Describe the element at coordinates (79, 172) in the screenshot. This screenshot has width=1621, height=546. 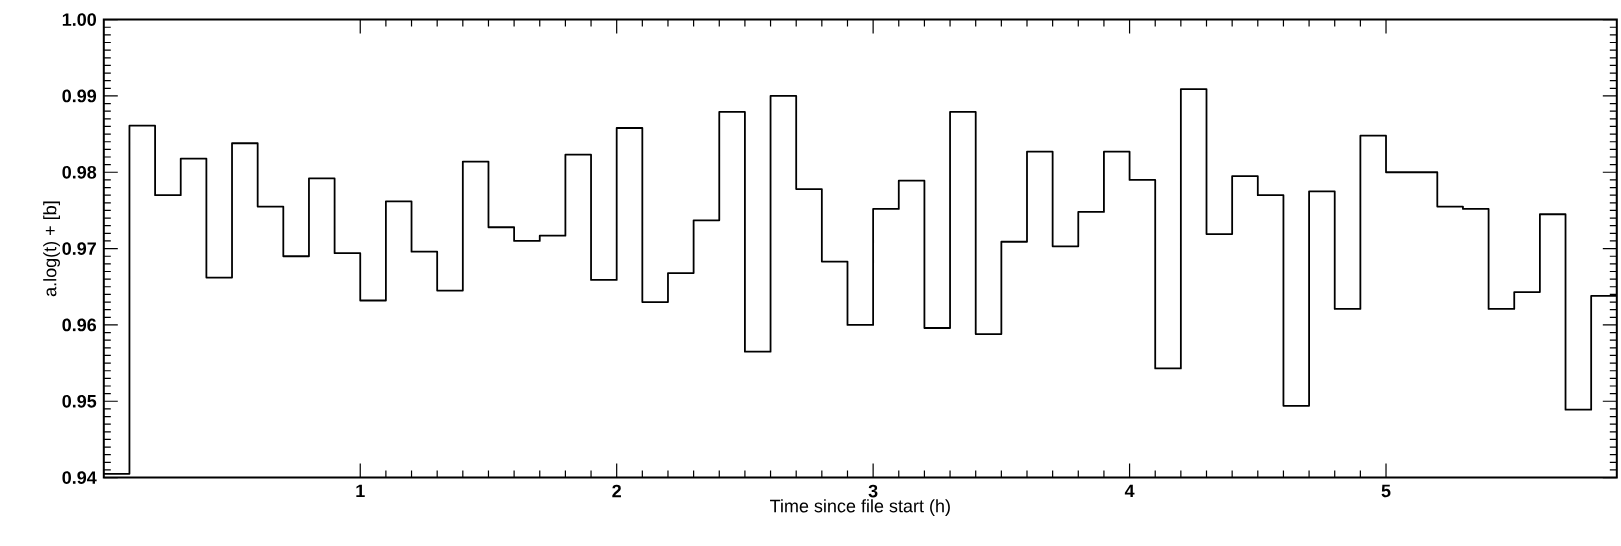
I see `y-tick-label: 0.98` at that location.